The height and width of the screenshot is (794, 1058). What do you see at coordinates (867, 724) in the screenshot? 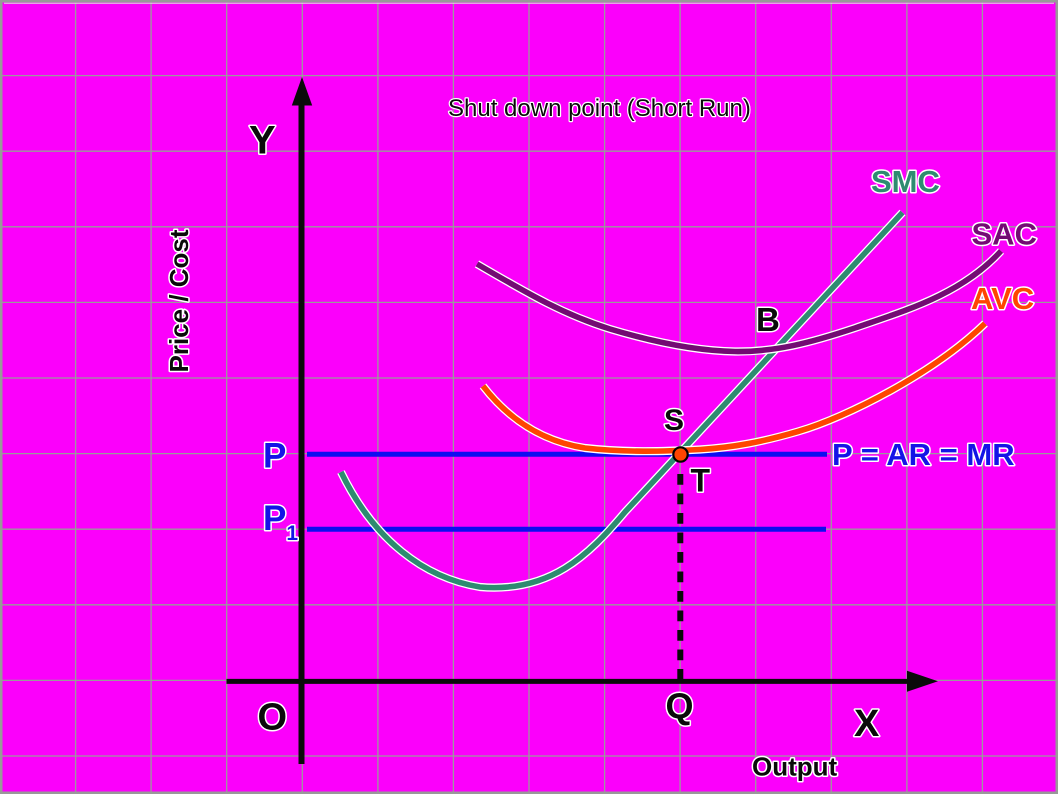
I see `svg-text: X` at bounding box center [867, 724].